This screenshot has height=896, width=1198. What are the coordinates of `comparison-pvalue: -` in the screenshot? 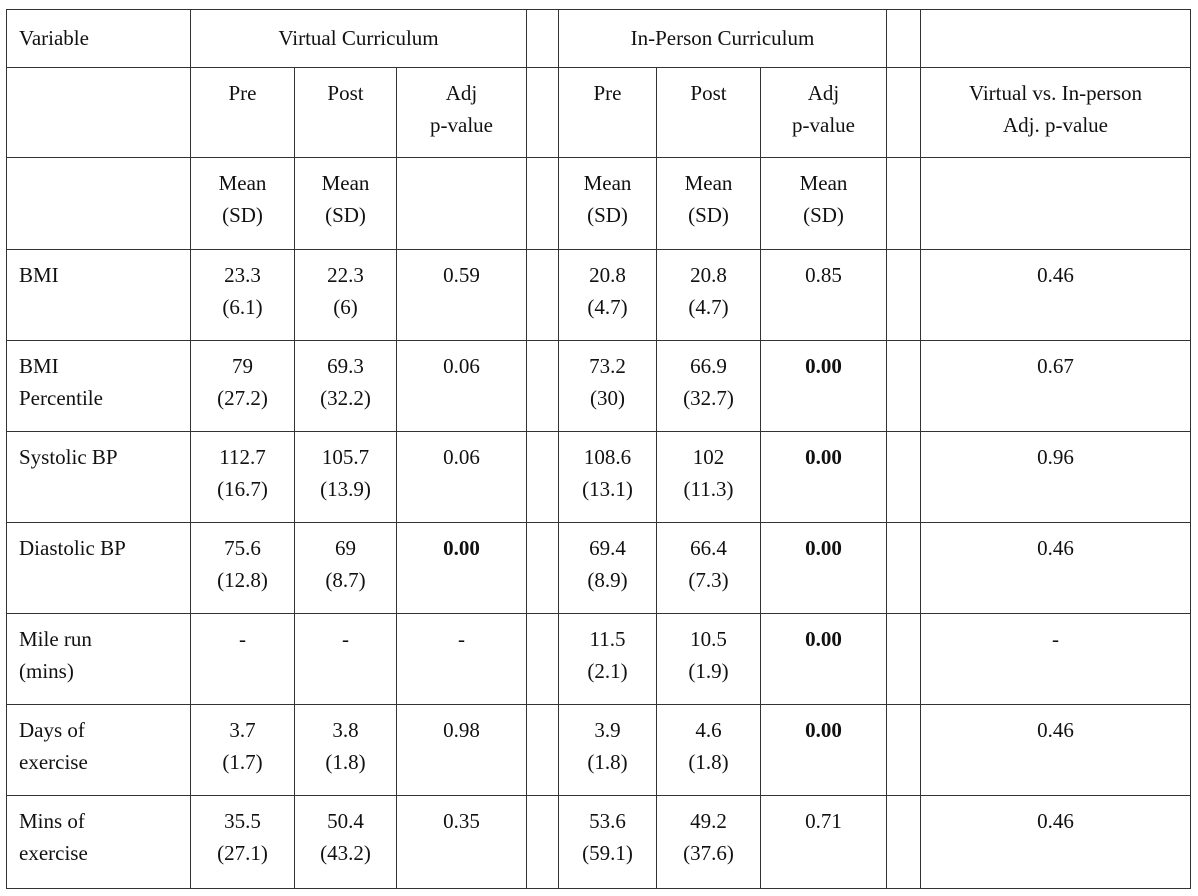 It's located at (1055, 659).